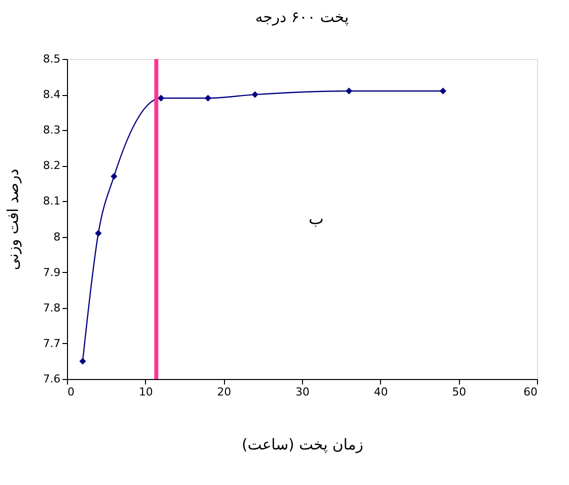 The width and height of the screenshot is (569, 485). What do you see at coordinates (302, 17) in the screenshot?
I see `chart-title: پخت ۶۰۰ درجه` at bounding box center [302, 17].